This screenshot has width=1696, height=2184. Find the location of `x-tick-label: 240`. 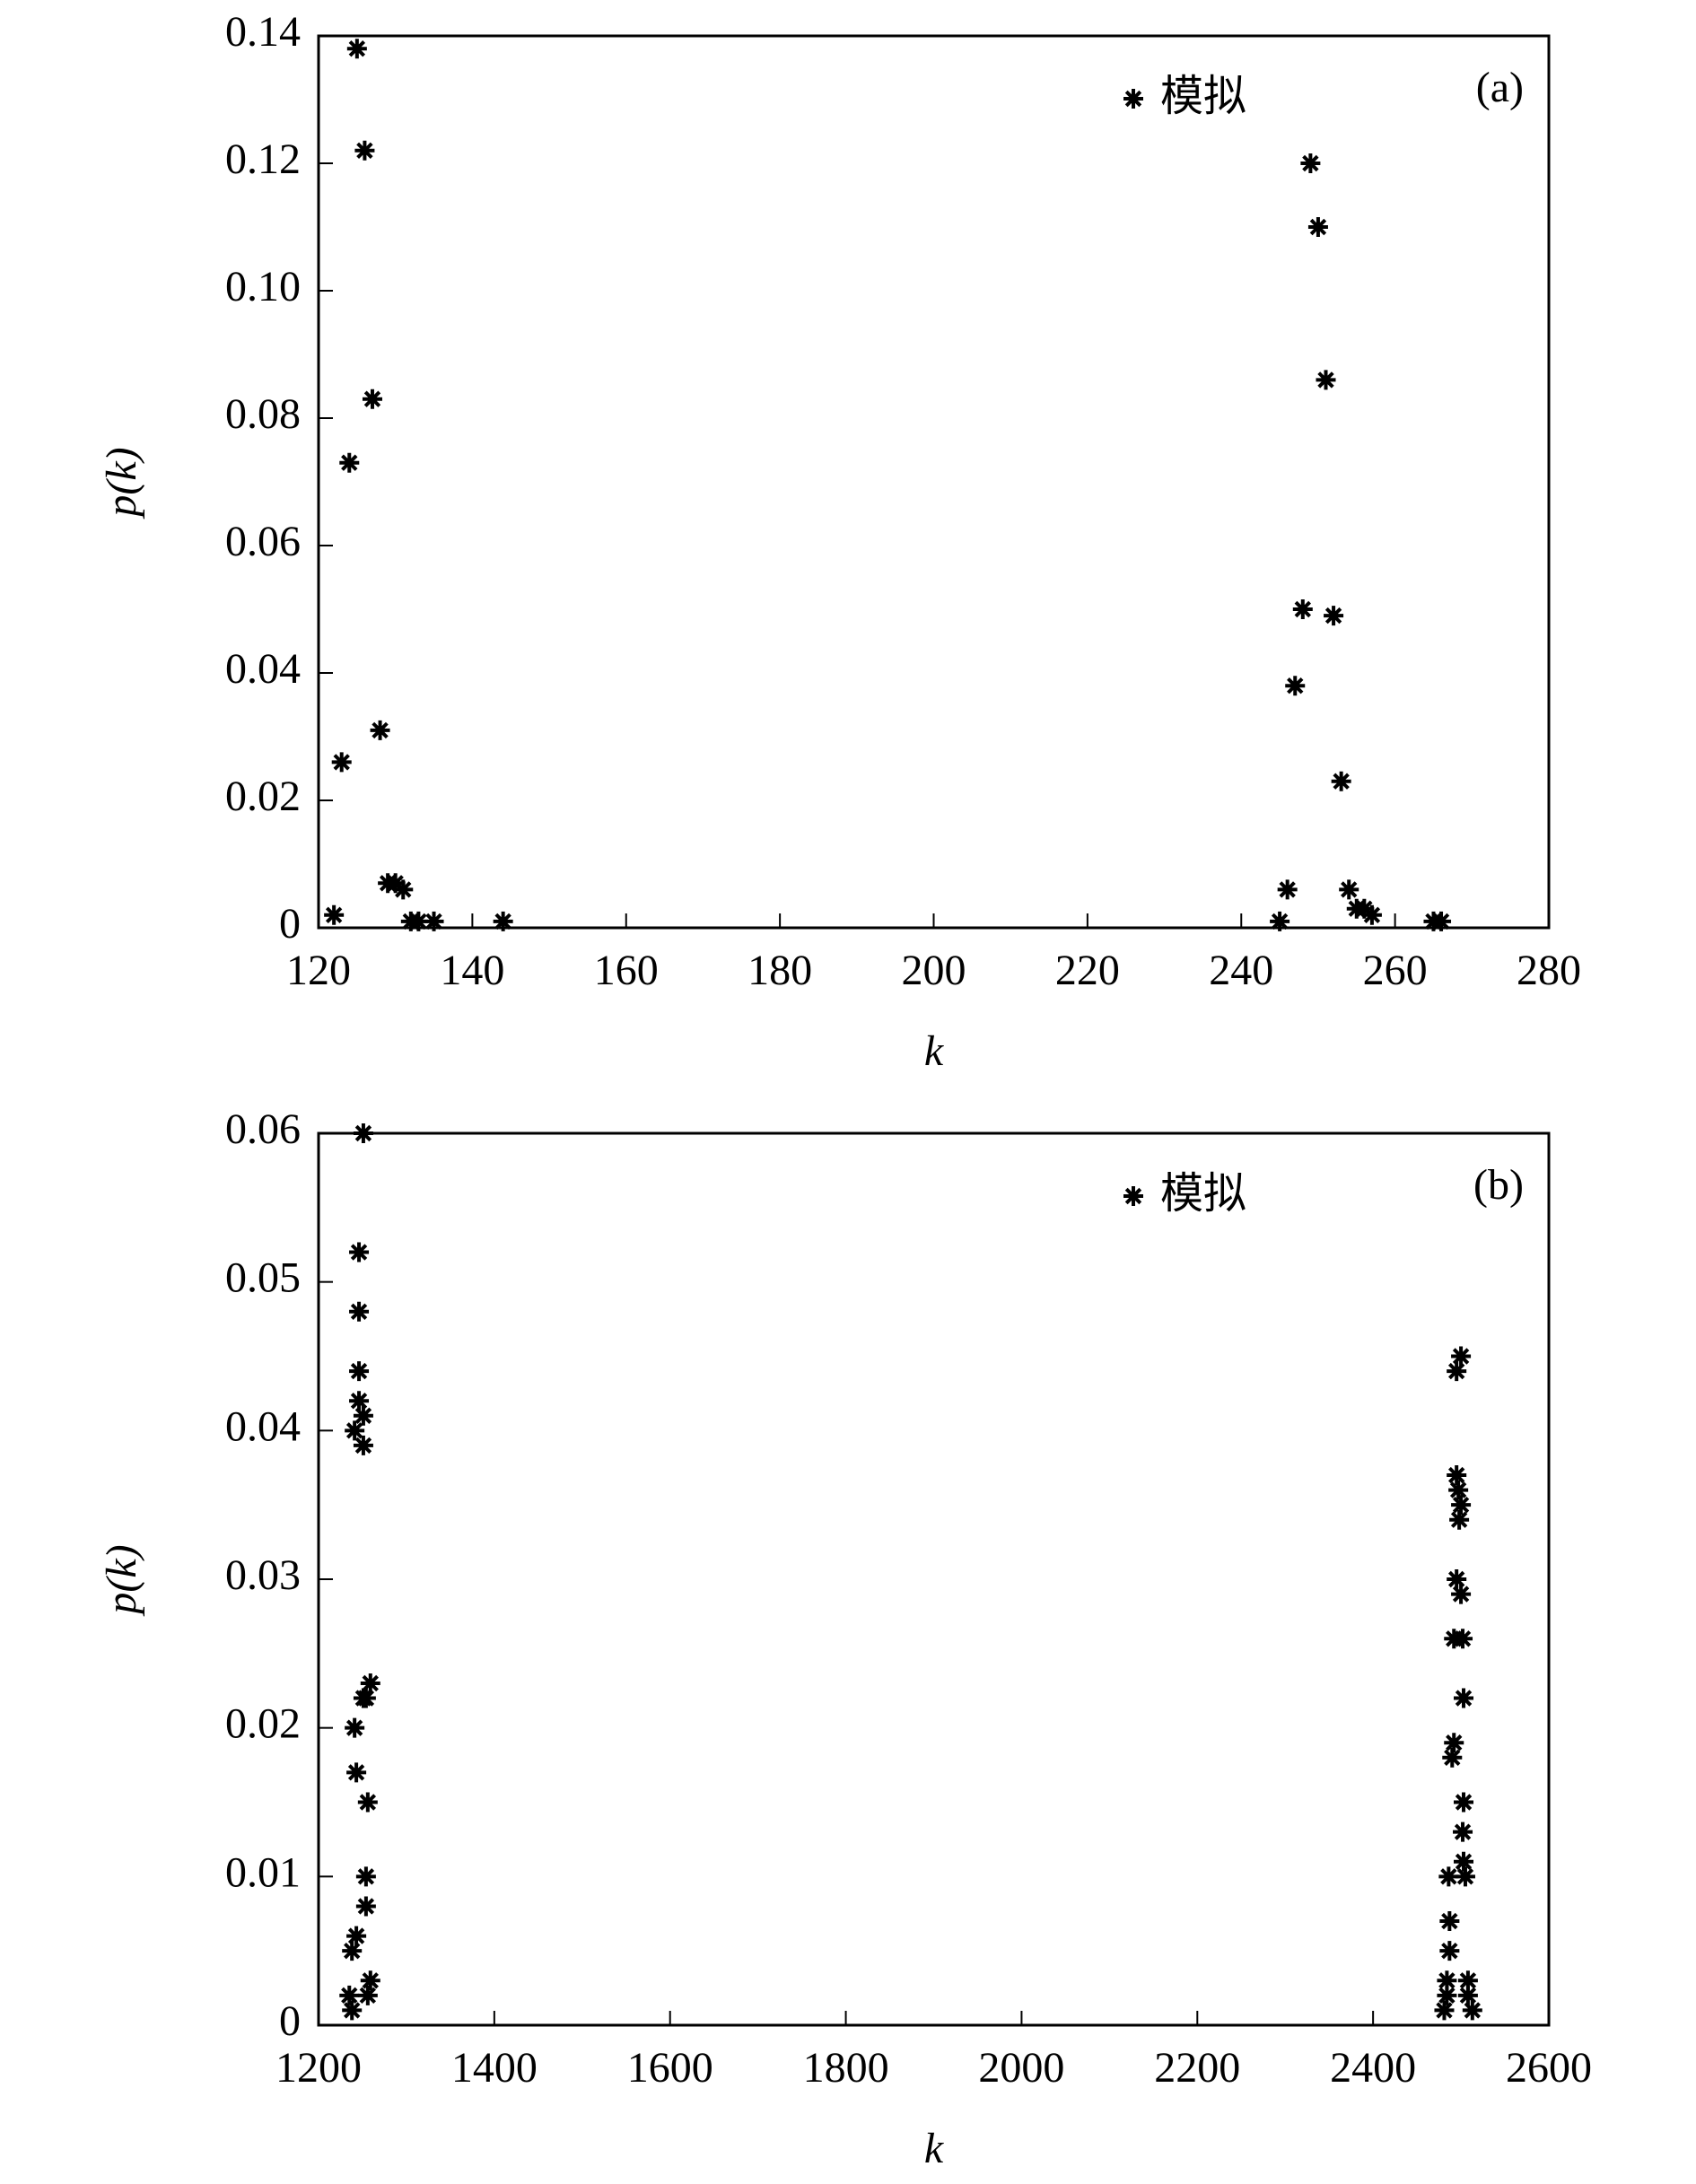

x-tick-label: 240 is located at coordinates (1241, 970).